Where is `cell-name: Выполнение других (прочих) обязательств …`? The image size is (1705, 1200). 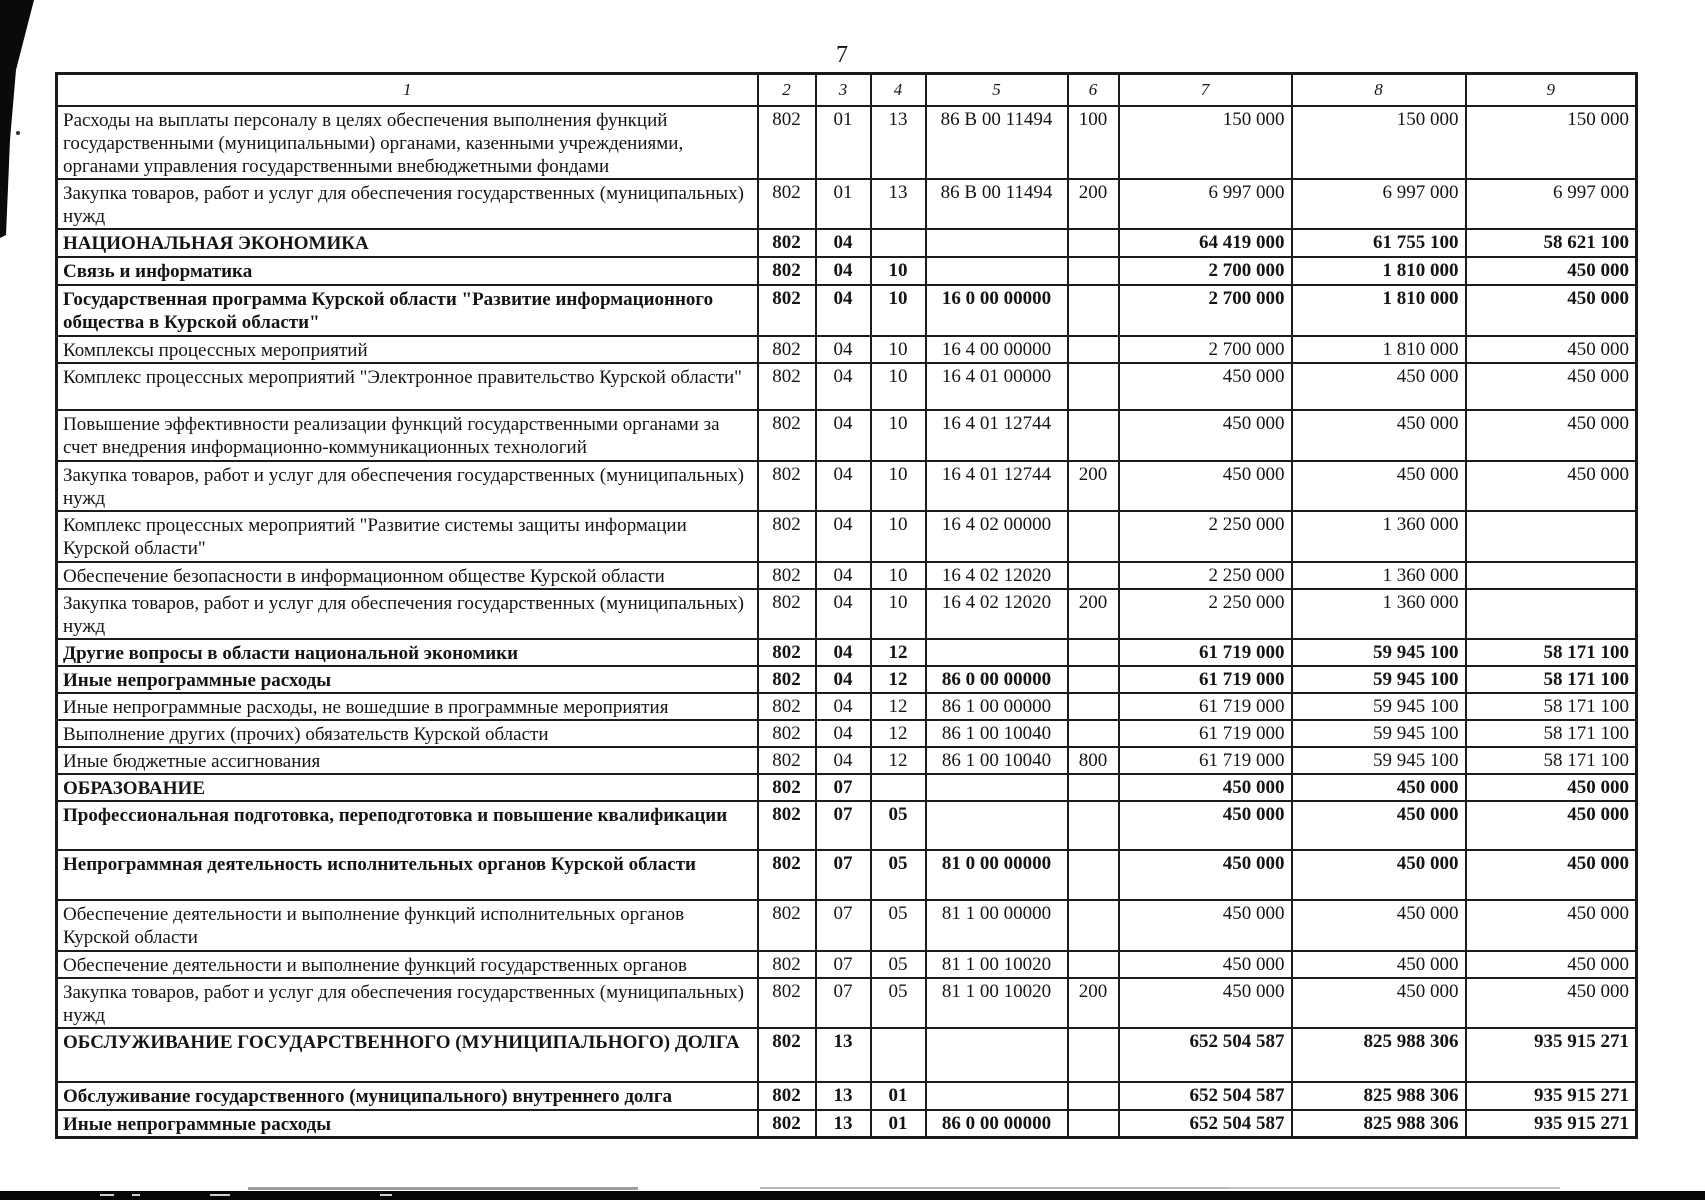
cell-name: Выполнение других (прочих) обязательств … is located at coordinates (407, 733).